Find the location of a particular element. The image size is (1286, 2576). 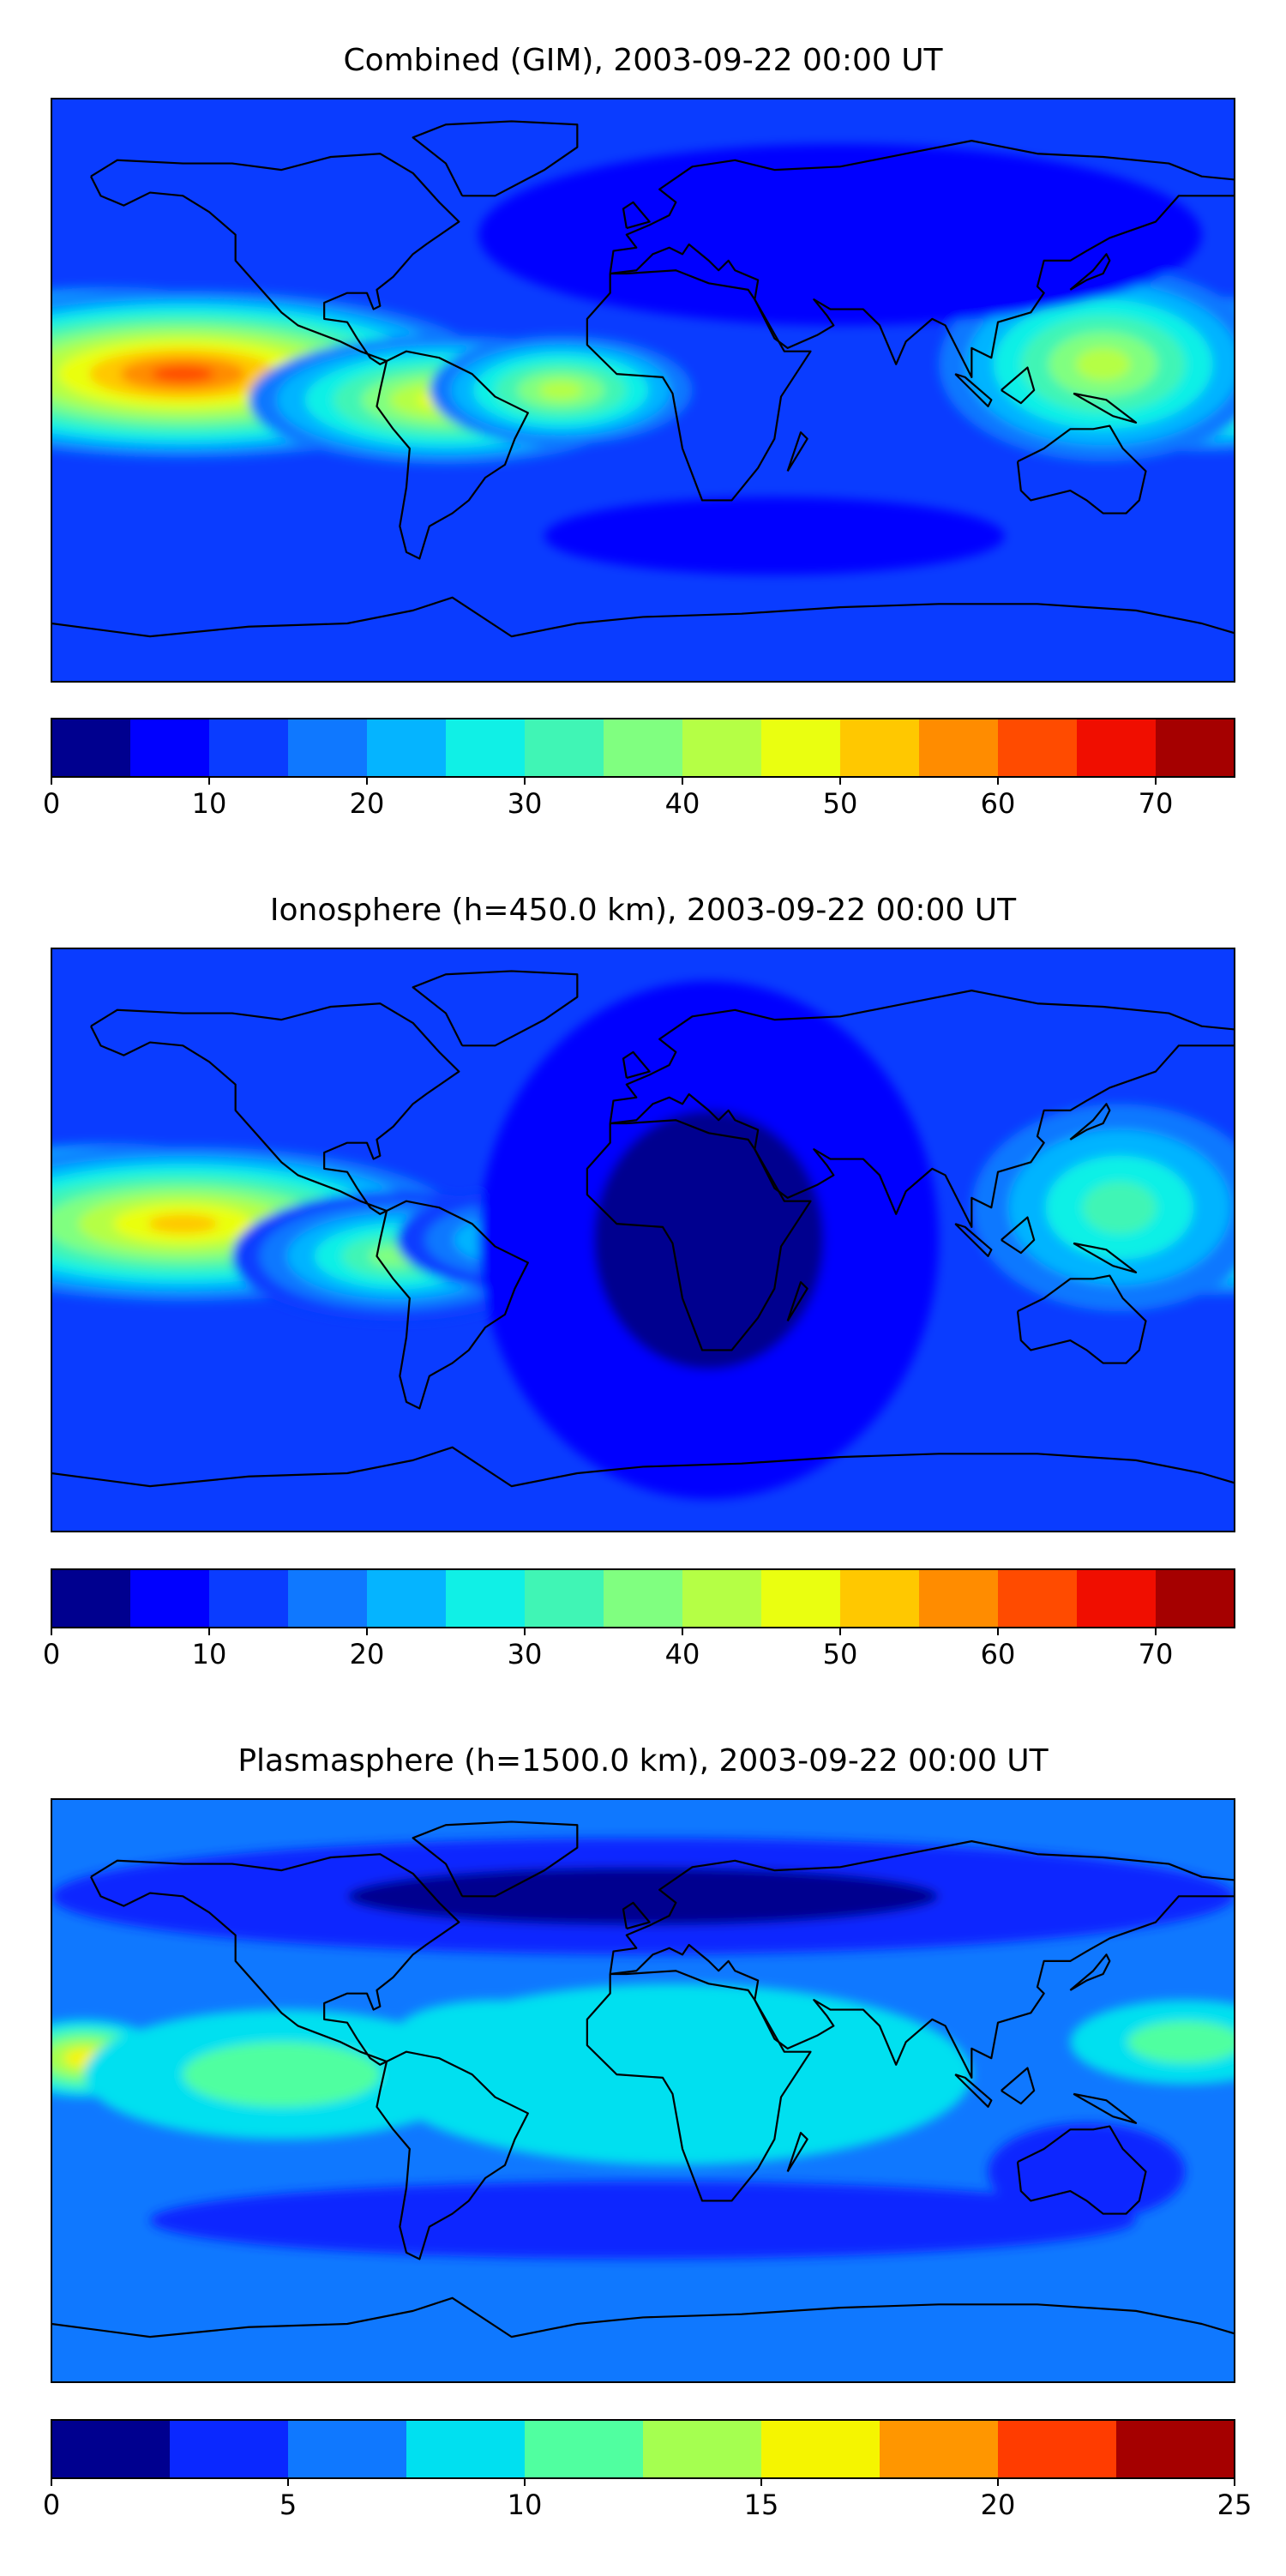

colorbar-ionosphere: 0 10 20 30 40 50 60 70 is located at coordinates (639, 1619).